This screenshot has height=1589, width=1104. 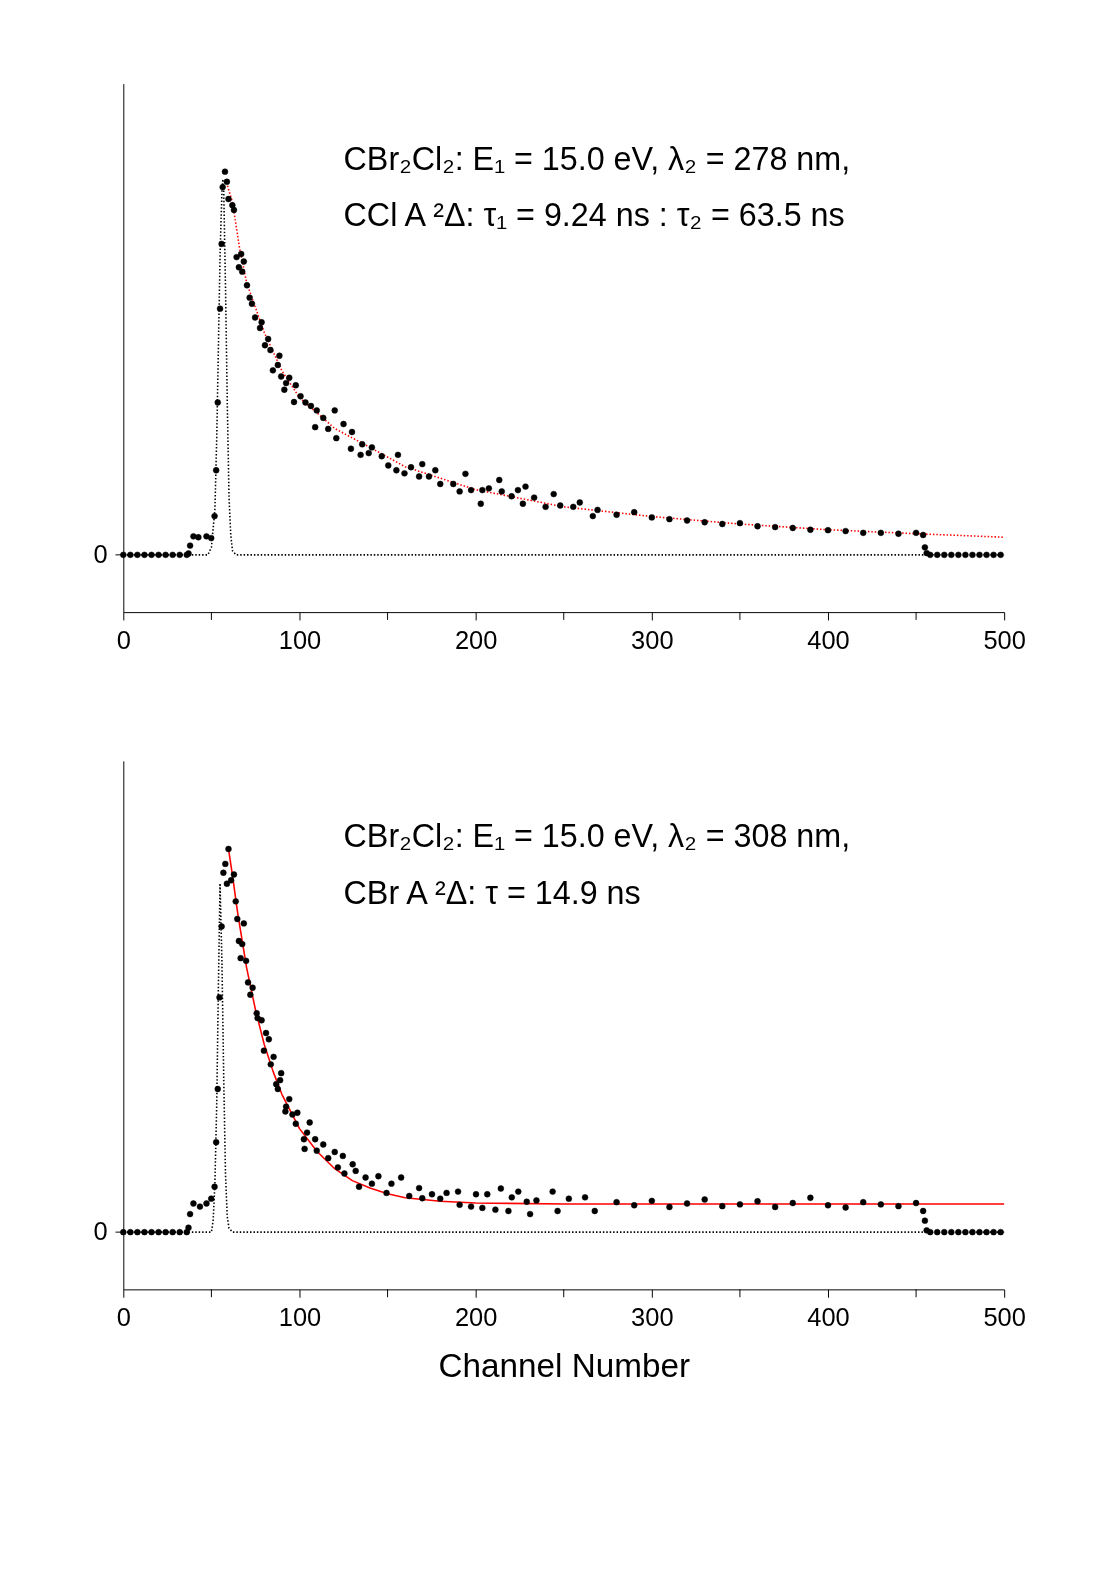 What do you see at coordinates (492, 892) in the screenshot?
I see `annotation: CBr A ²Δ: τ = 14.9 ns` at bounding box center [492, 892].